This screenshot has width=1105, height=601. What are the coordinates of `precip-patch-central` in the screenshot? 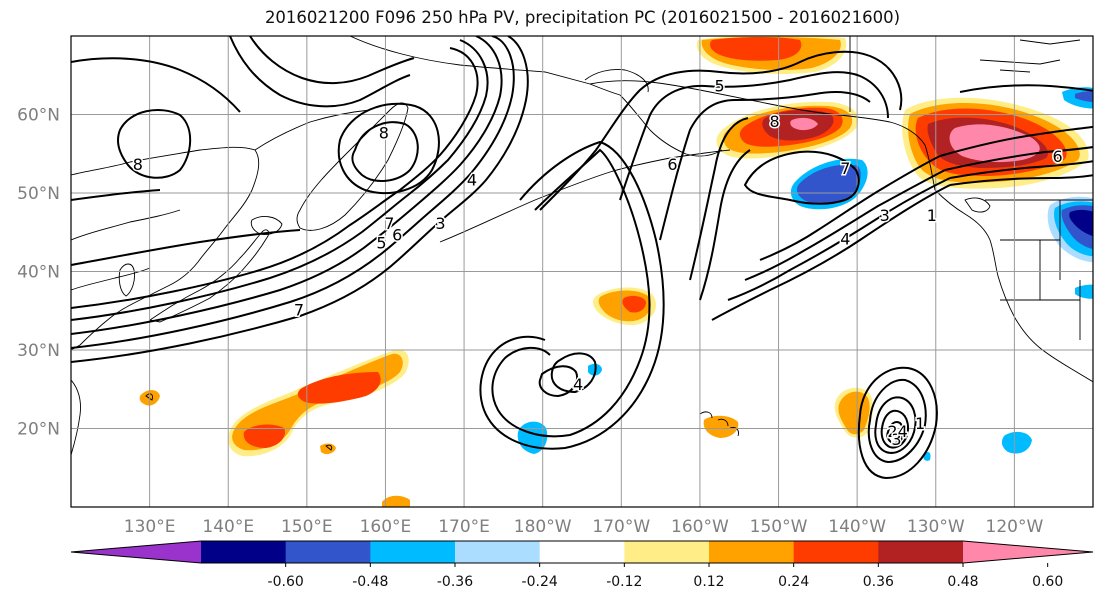 It's located at (634, 304).